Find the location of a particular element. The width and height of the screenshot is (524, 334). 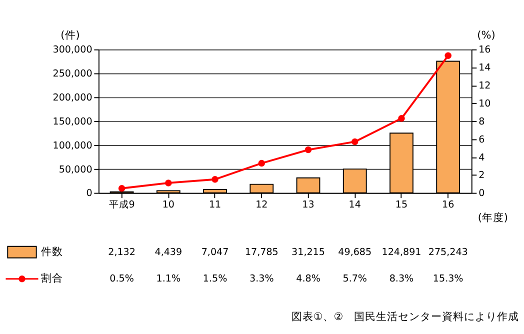

data-label: 8.3% is located at coordinates (401, 279).